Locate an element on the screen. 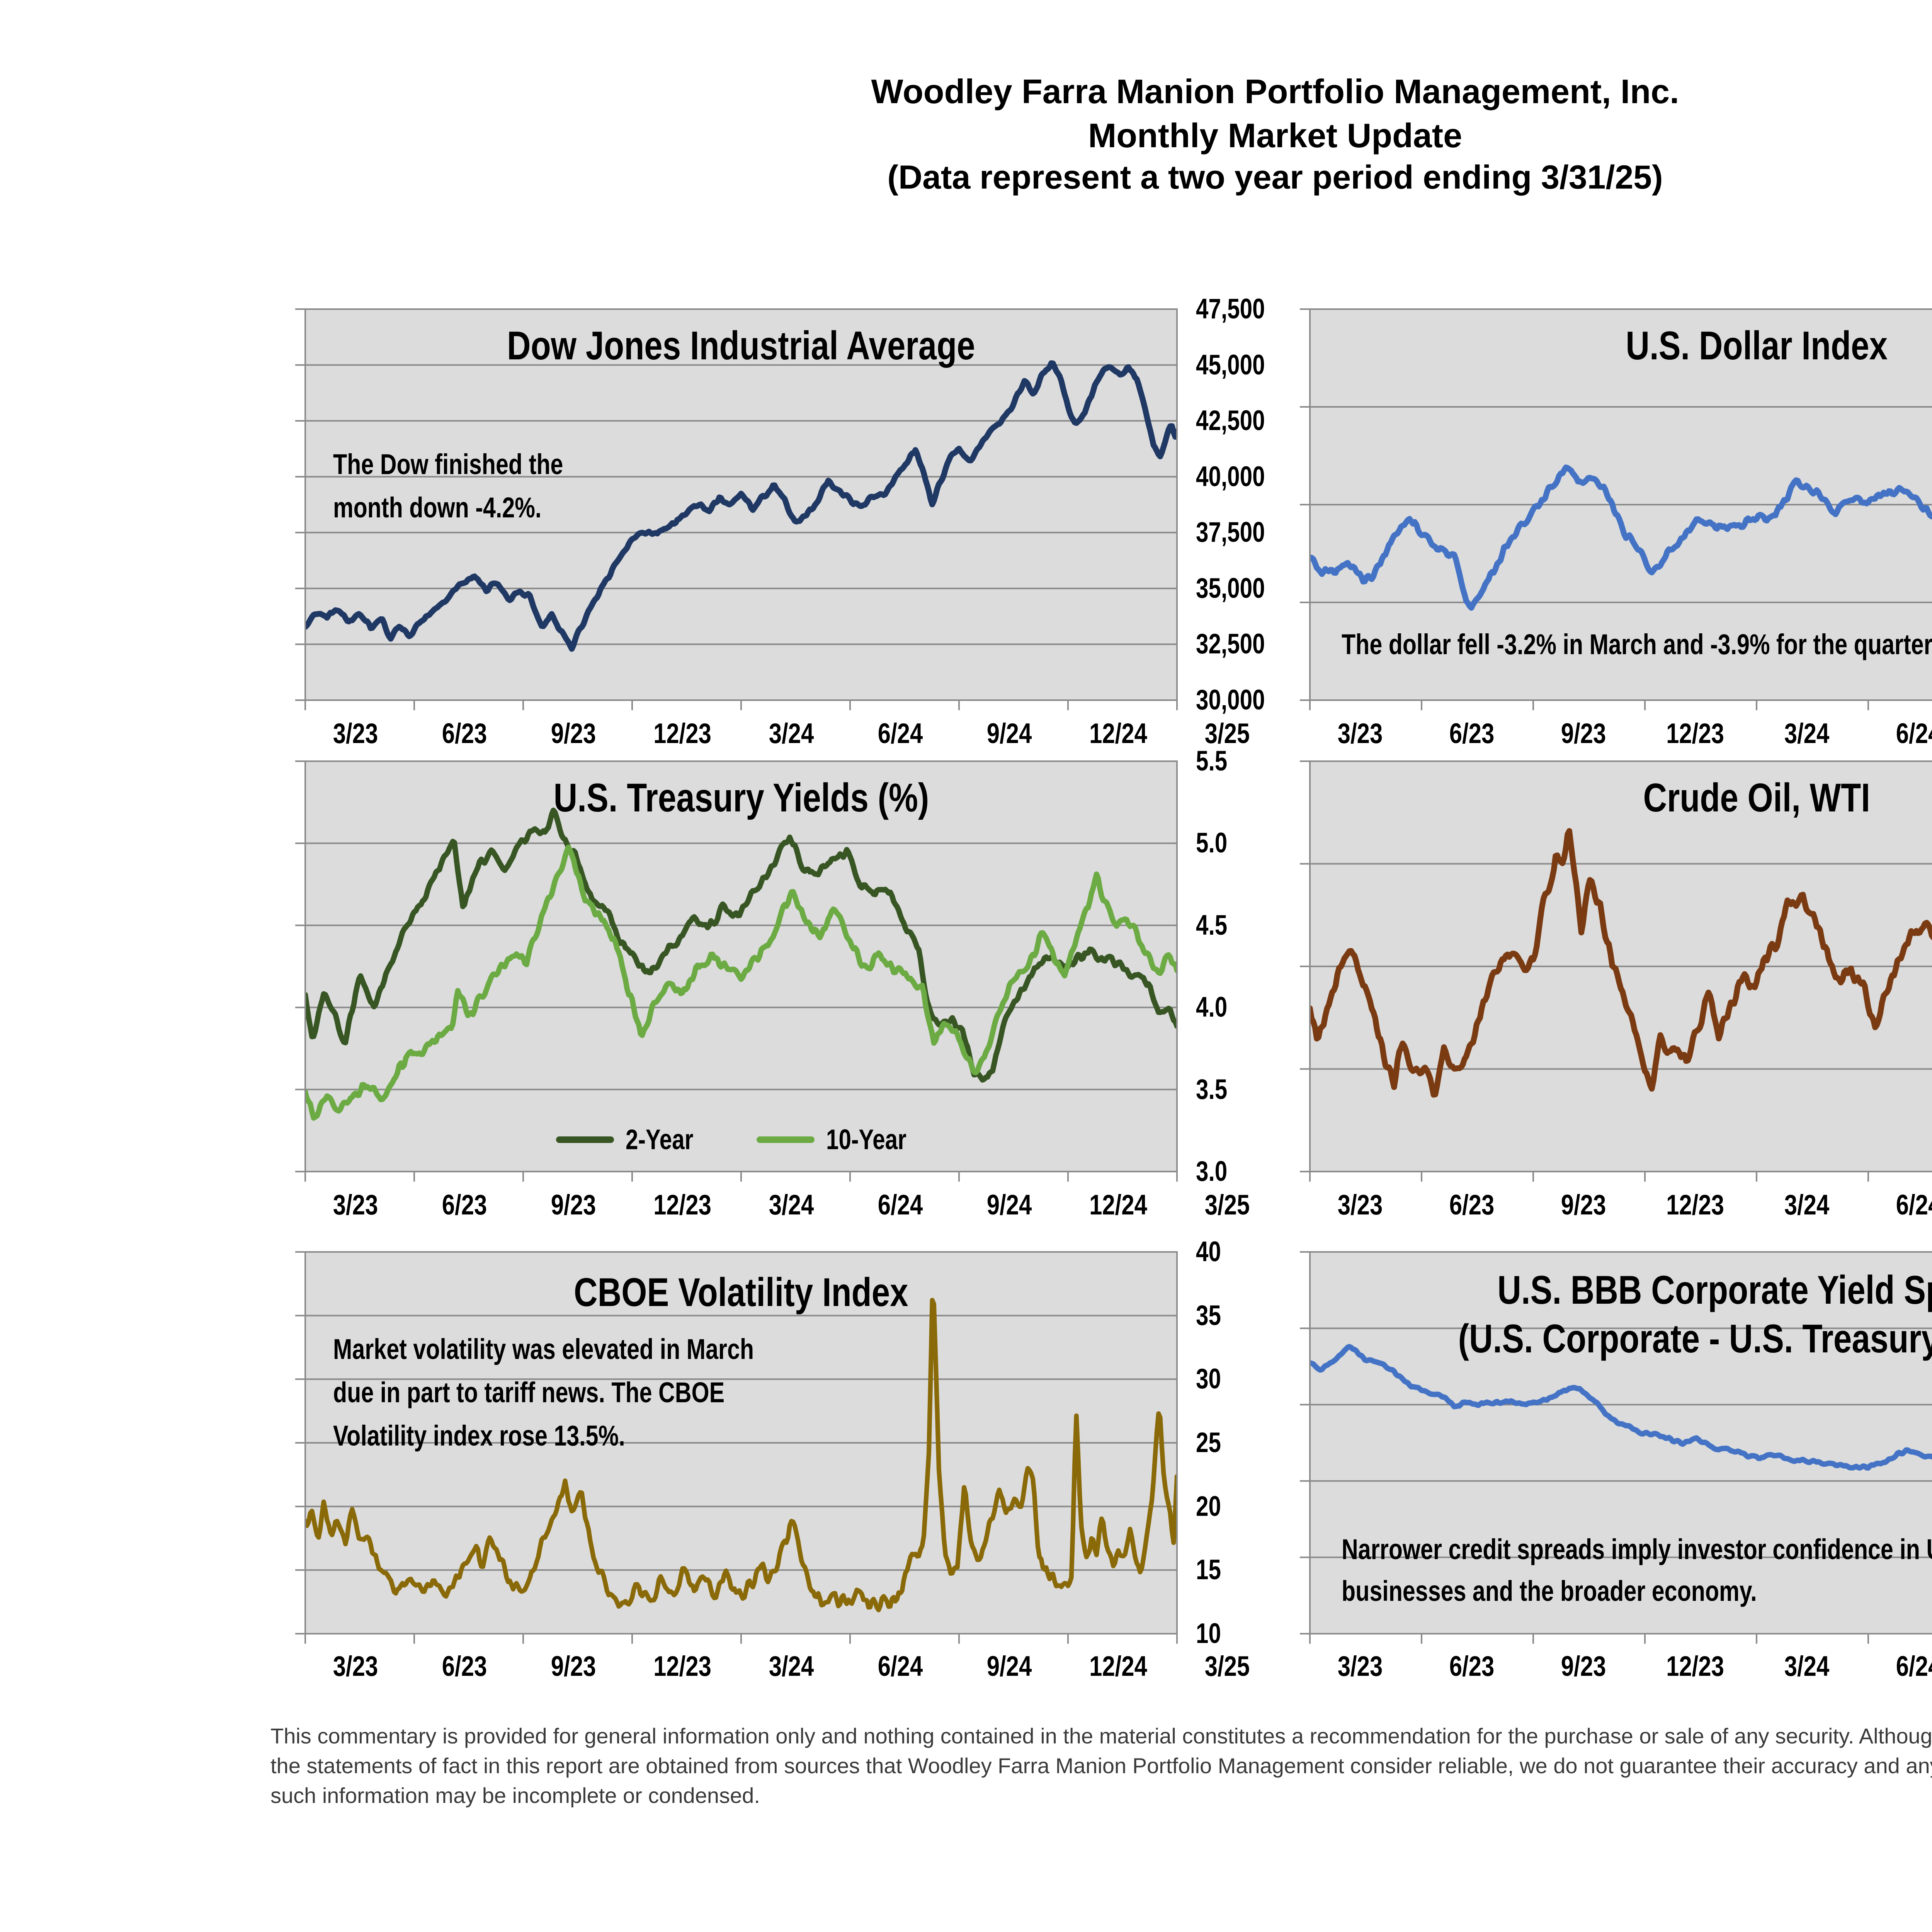 This screenshot has width=1932, height=1932. dollar-index-chart-plot is located at coordinates (1616, 509).